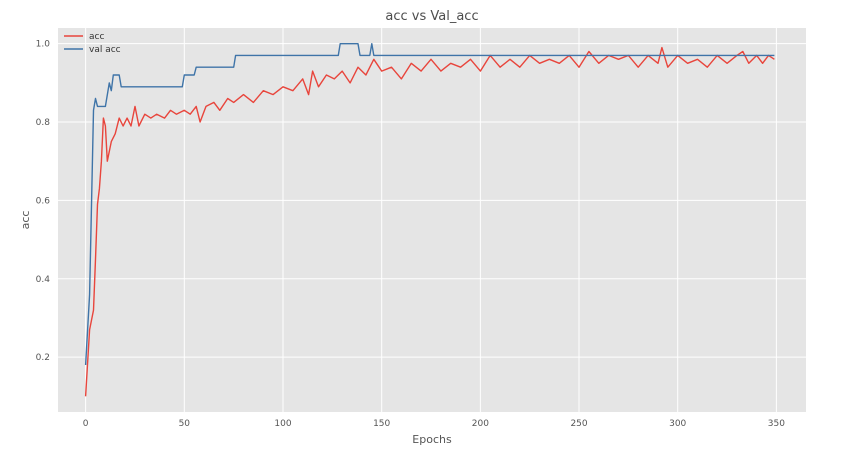  Describe the element at coordinates (43, 123) in the screenshot. I see `y-tick-label: 0.8` at that location.